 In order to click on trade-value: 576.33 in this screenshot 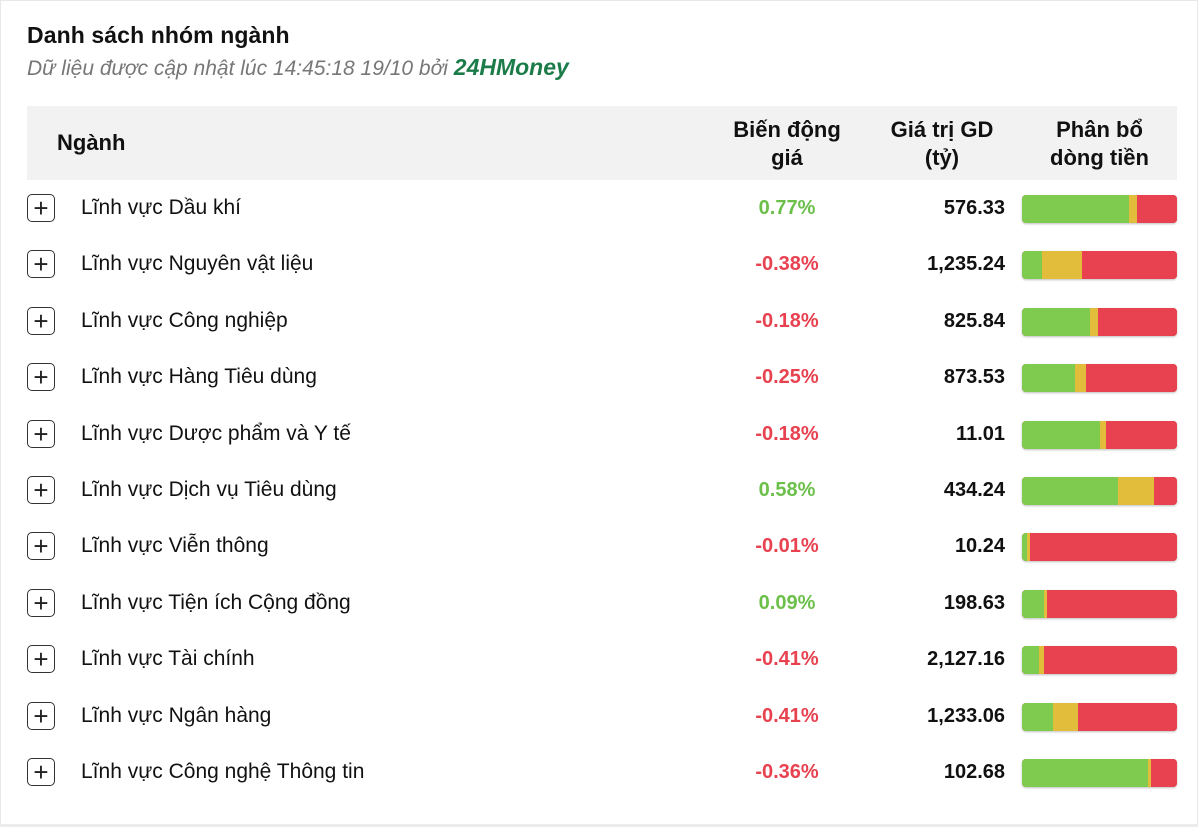, I will do `click(974, 208)`.